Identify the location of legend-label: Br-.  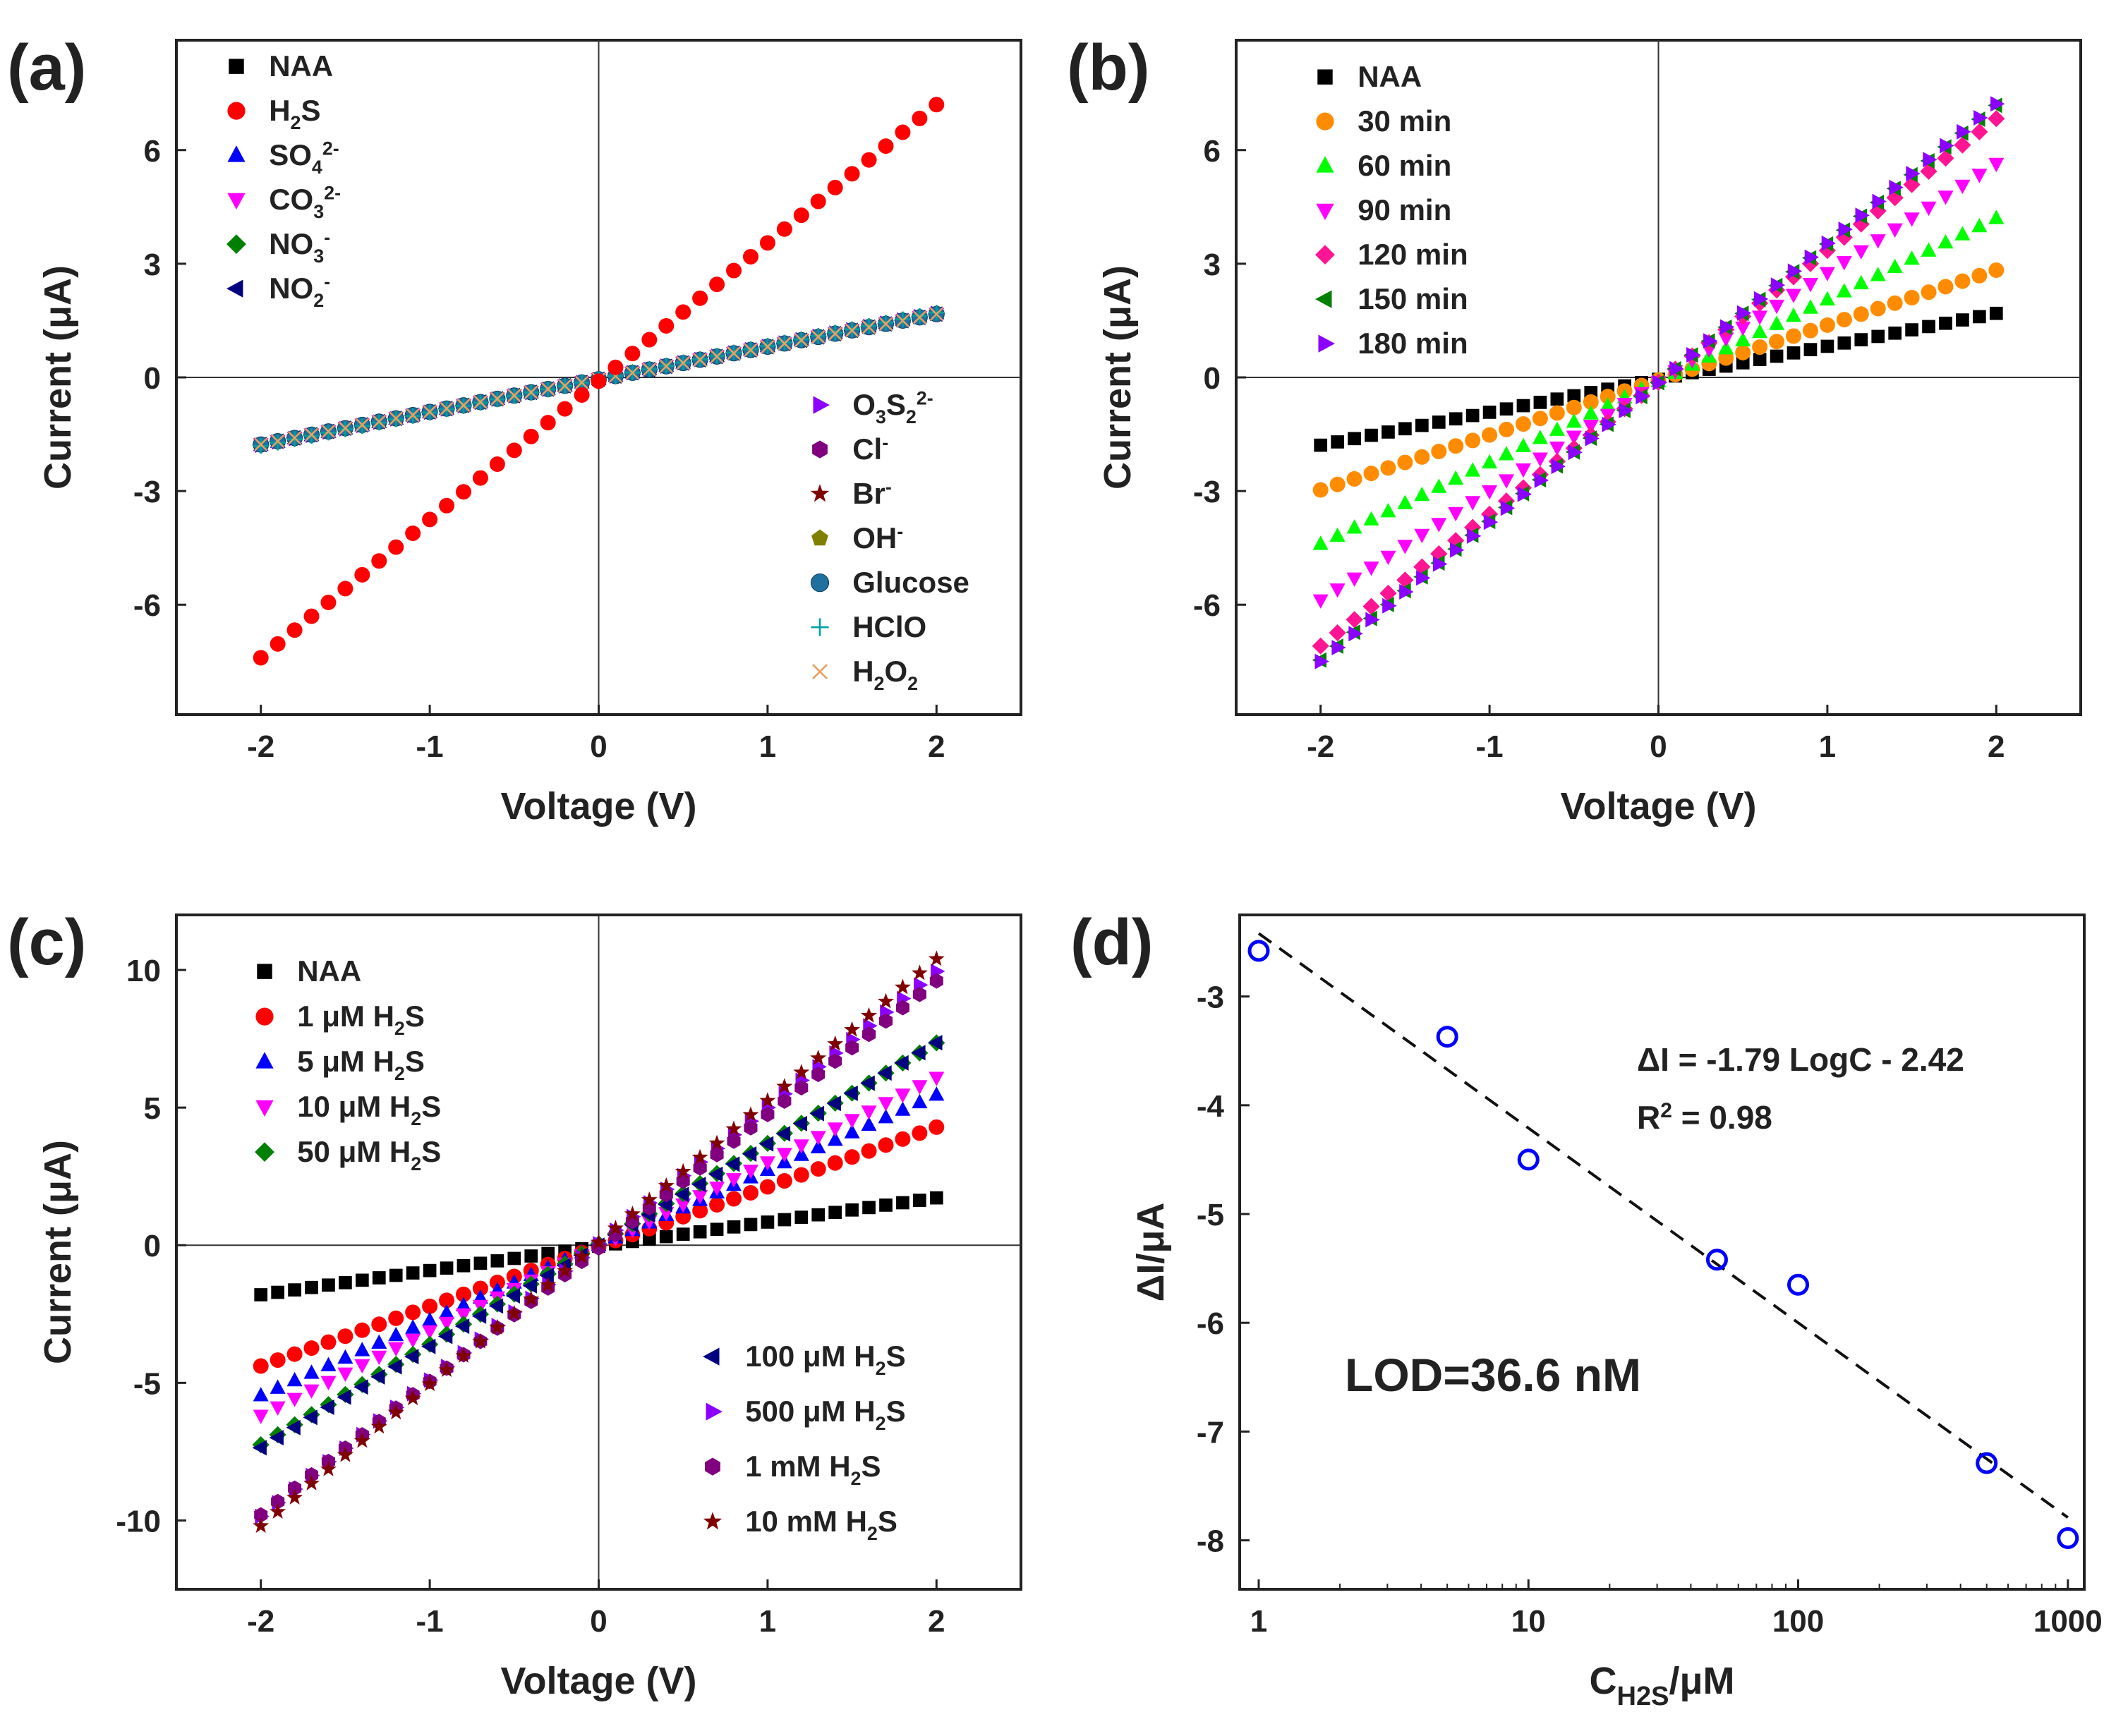
(872, 493).